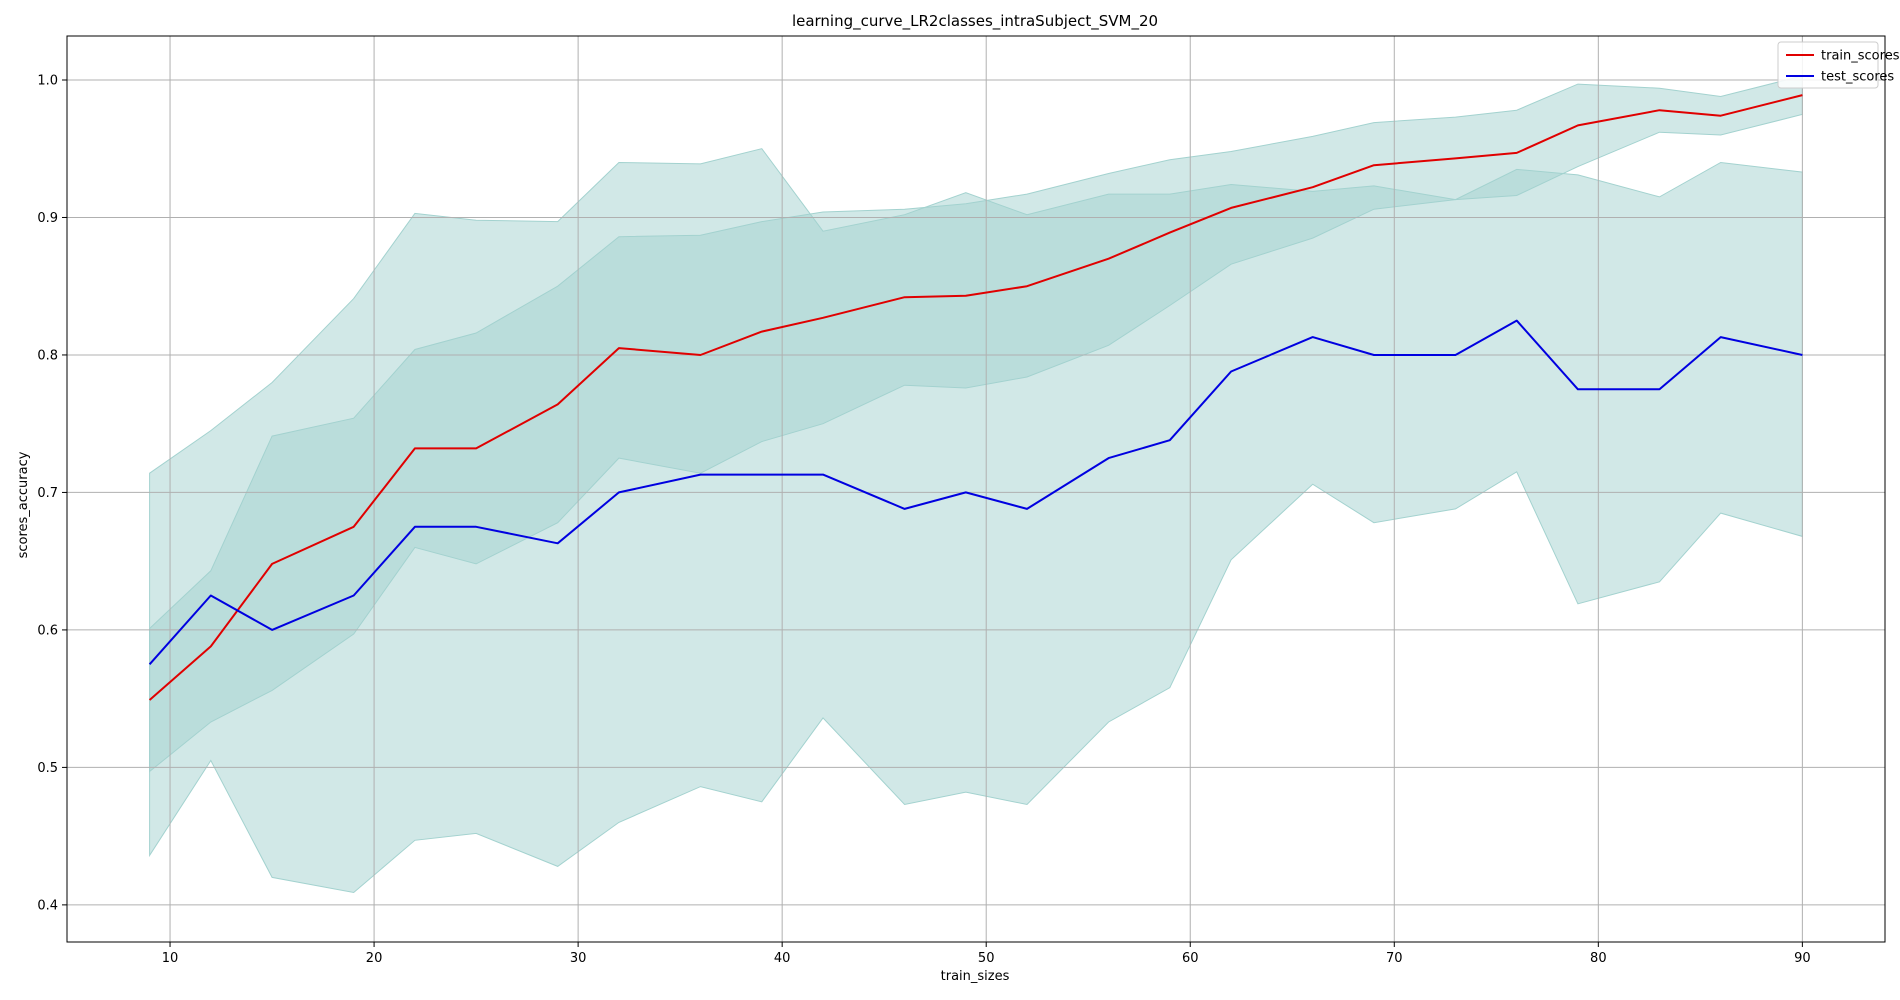 The width and height of the screenshot is (1900, 1000). What do you see at coordinates (578, 958) in the screenshot?
I see `x-tick-label: 30` at bounding box center [578, 958].